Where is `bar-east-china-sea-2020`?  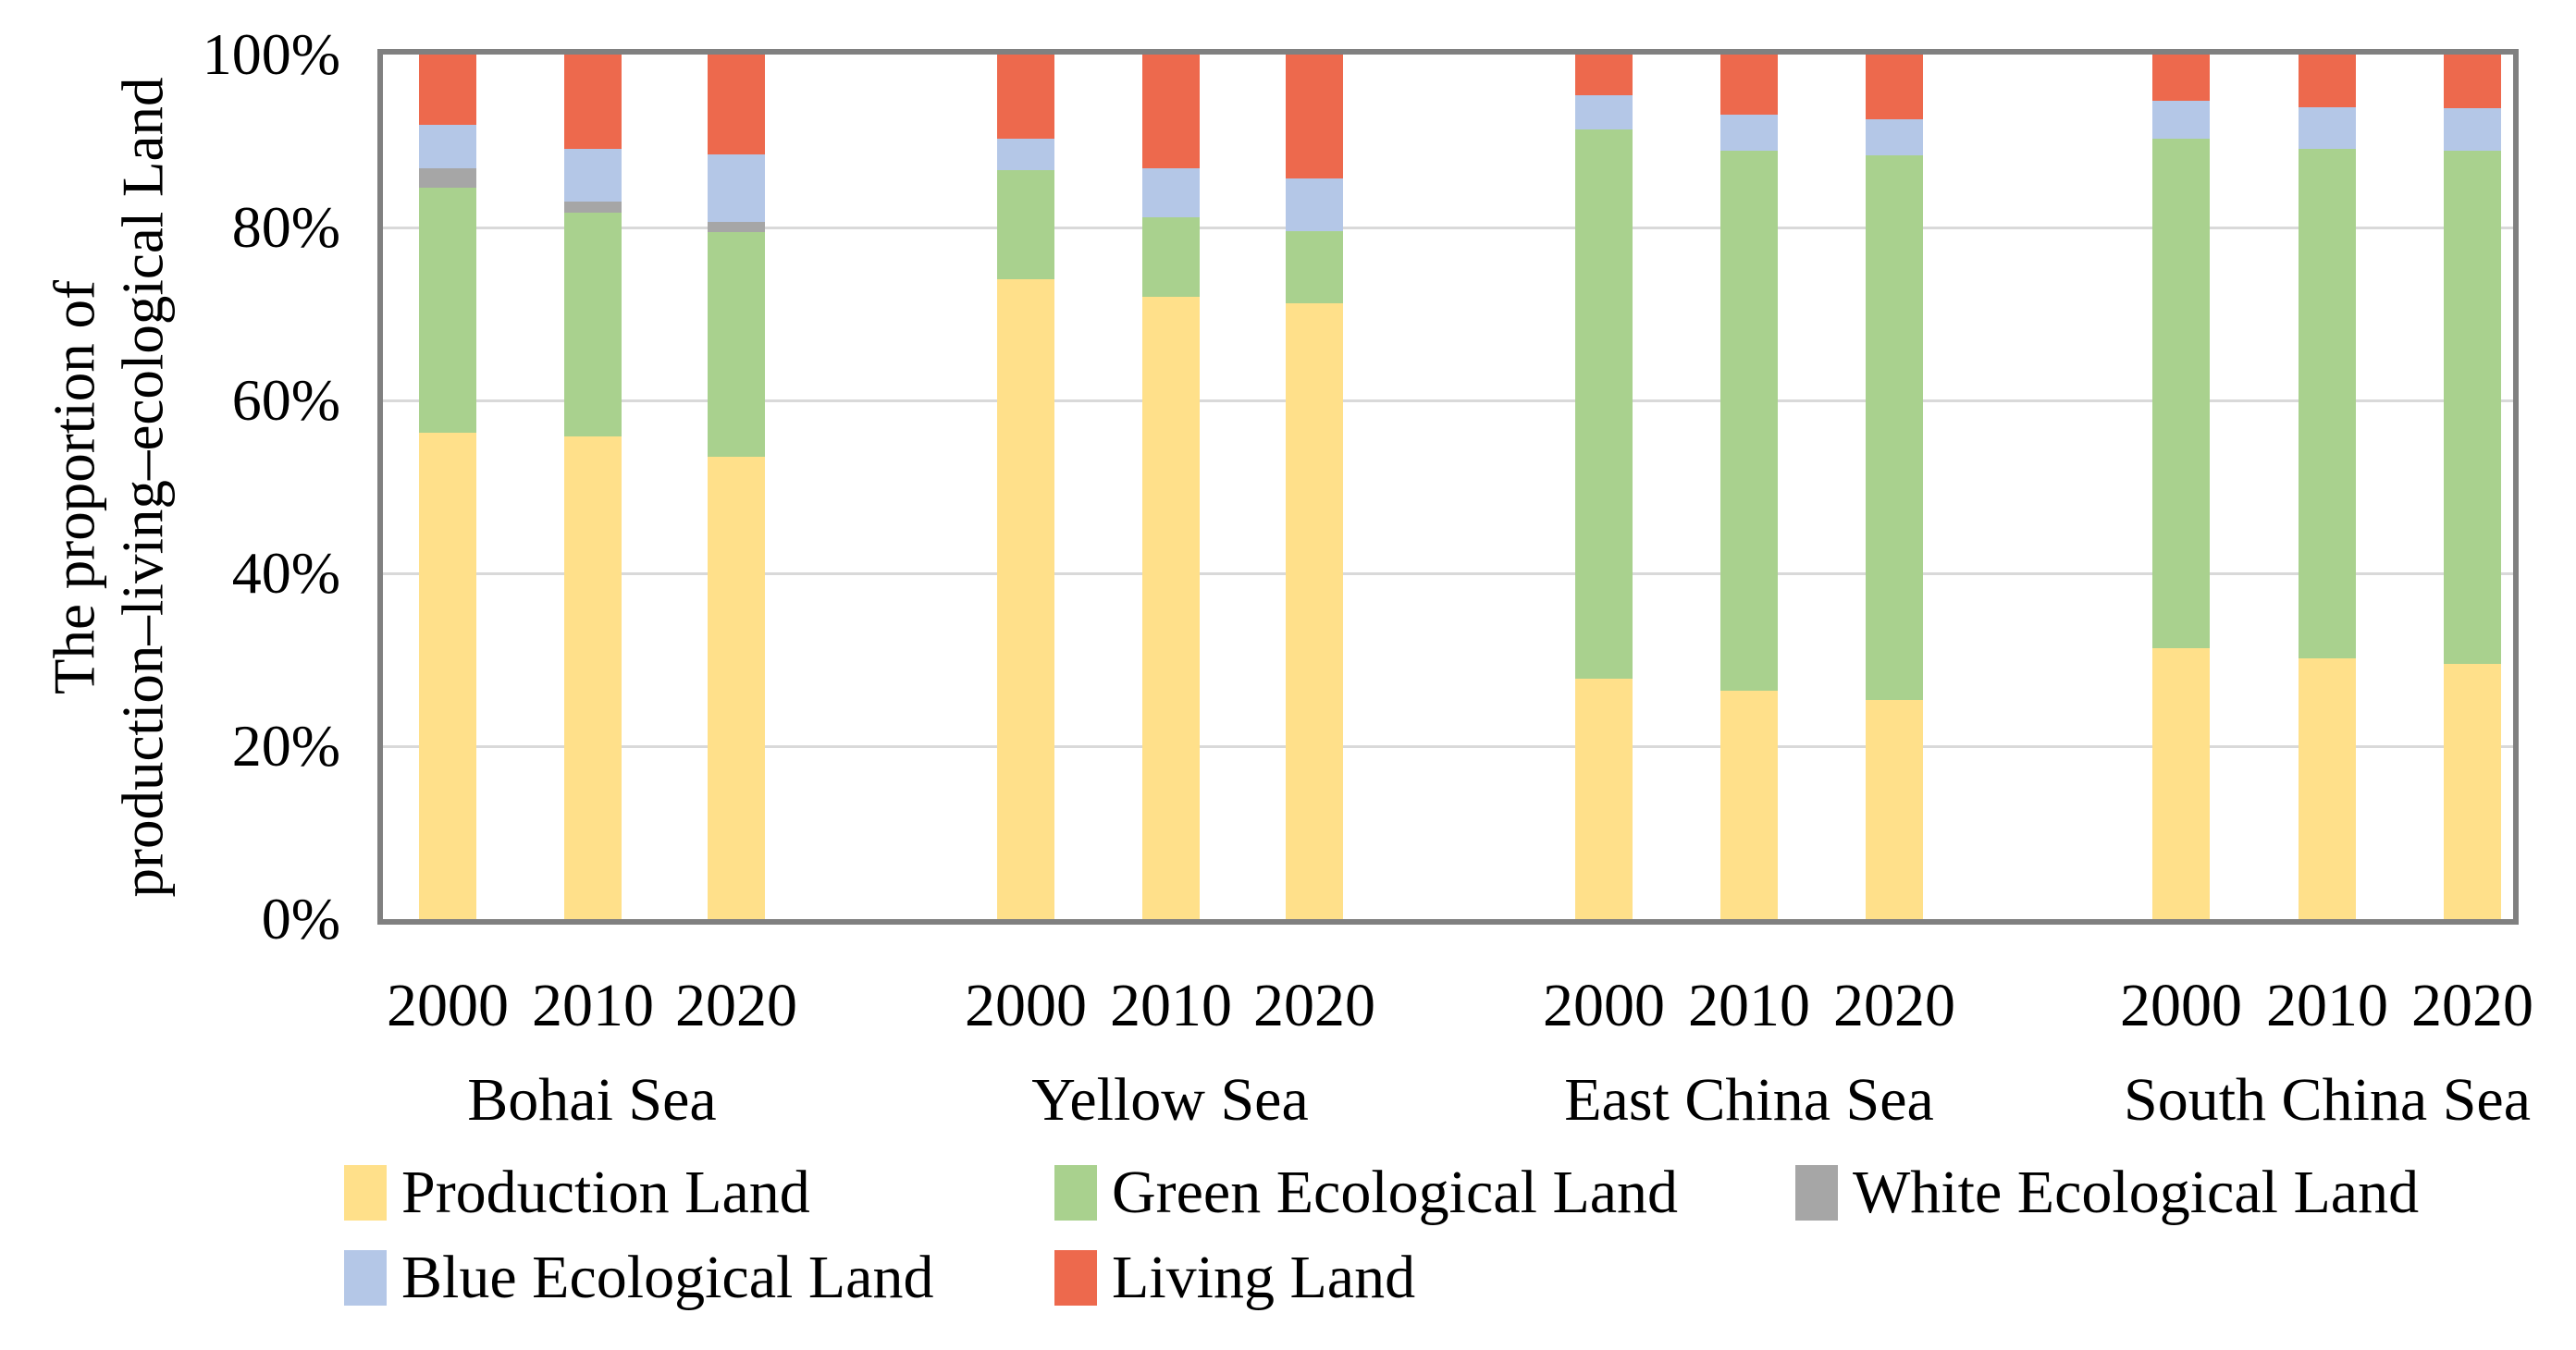
bar-east-china-sea-2020 is located at coordinates (1894, 487).